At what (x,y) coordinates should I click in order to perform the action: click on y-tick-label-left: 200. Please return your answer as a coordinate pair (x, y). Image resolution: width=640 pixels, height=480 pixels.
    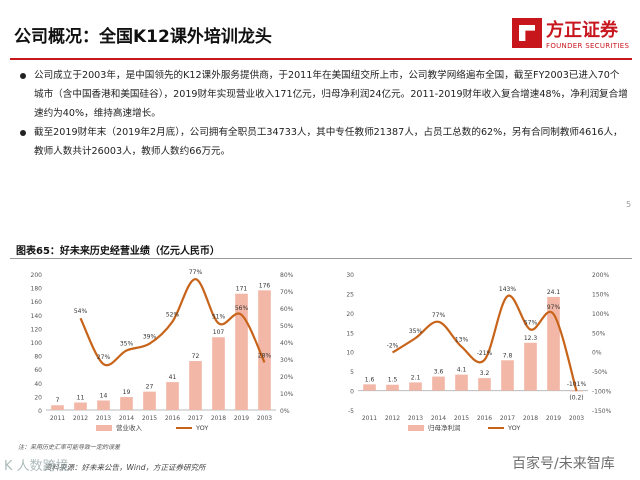
    Looking at the image, I should click on (37, 275).